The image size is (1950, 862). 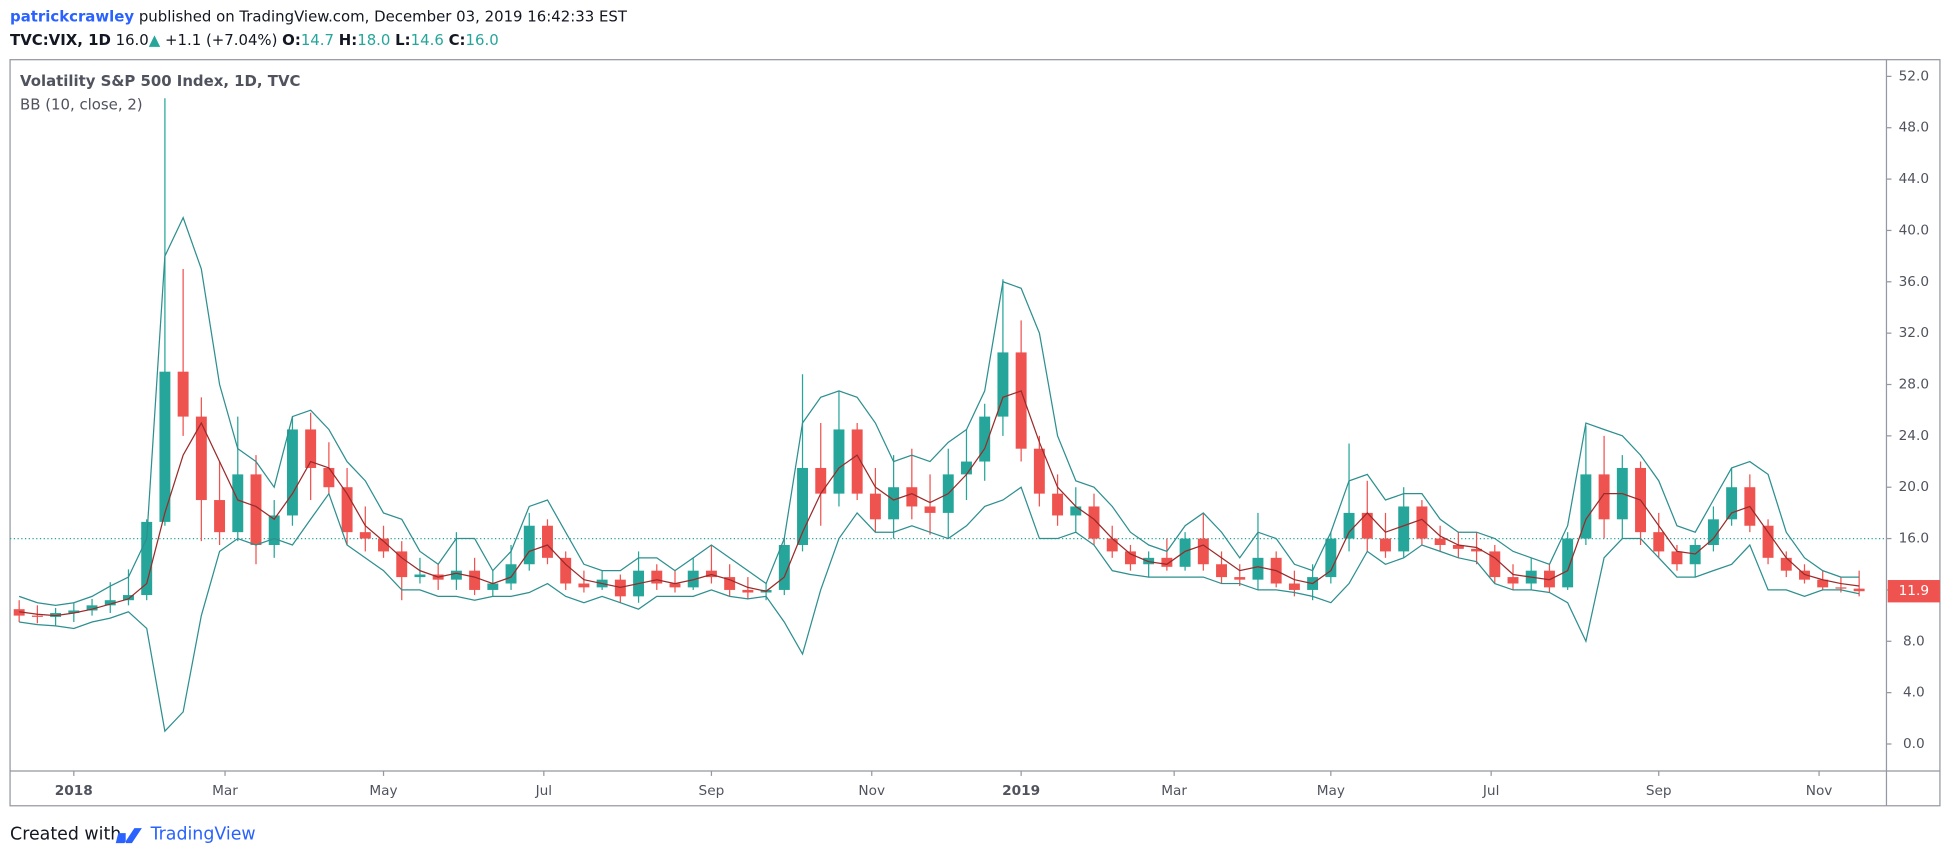 What do you see at coordinates (1914, 333) in the screenshot?
I see `y-tick-label: 32.0` at bounding box center [1914, 333].